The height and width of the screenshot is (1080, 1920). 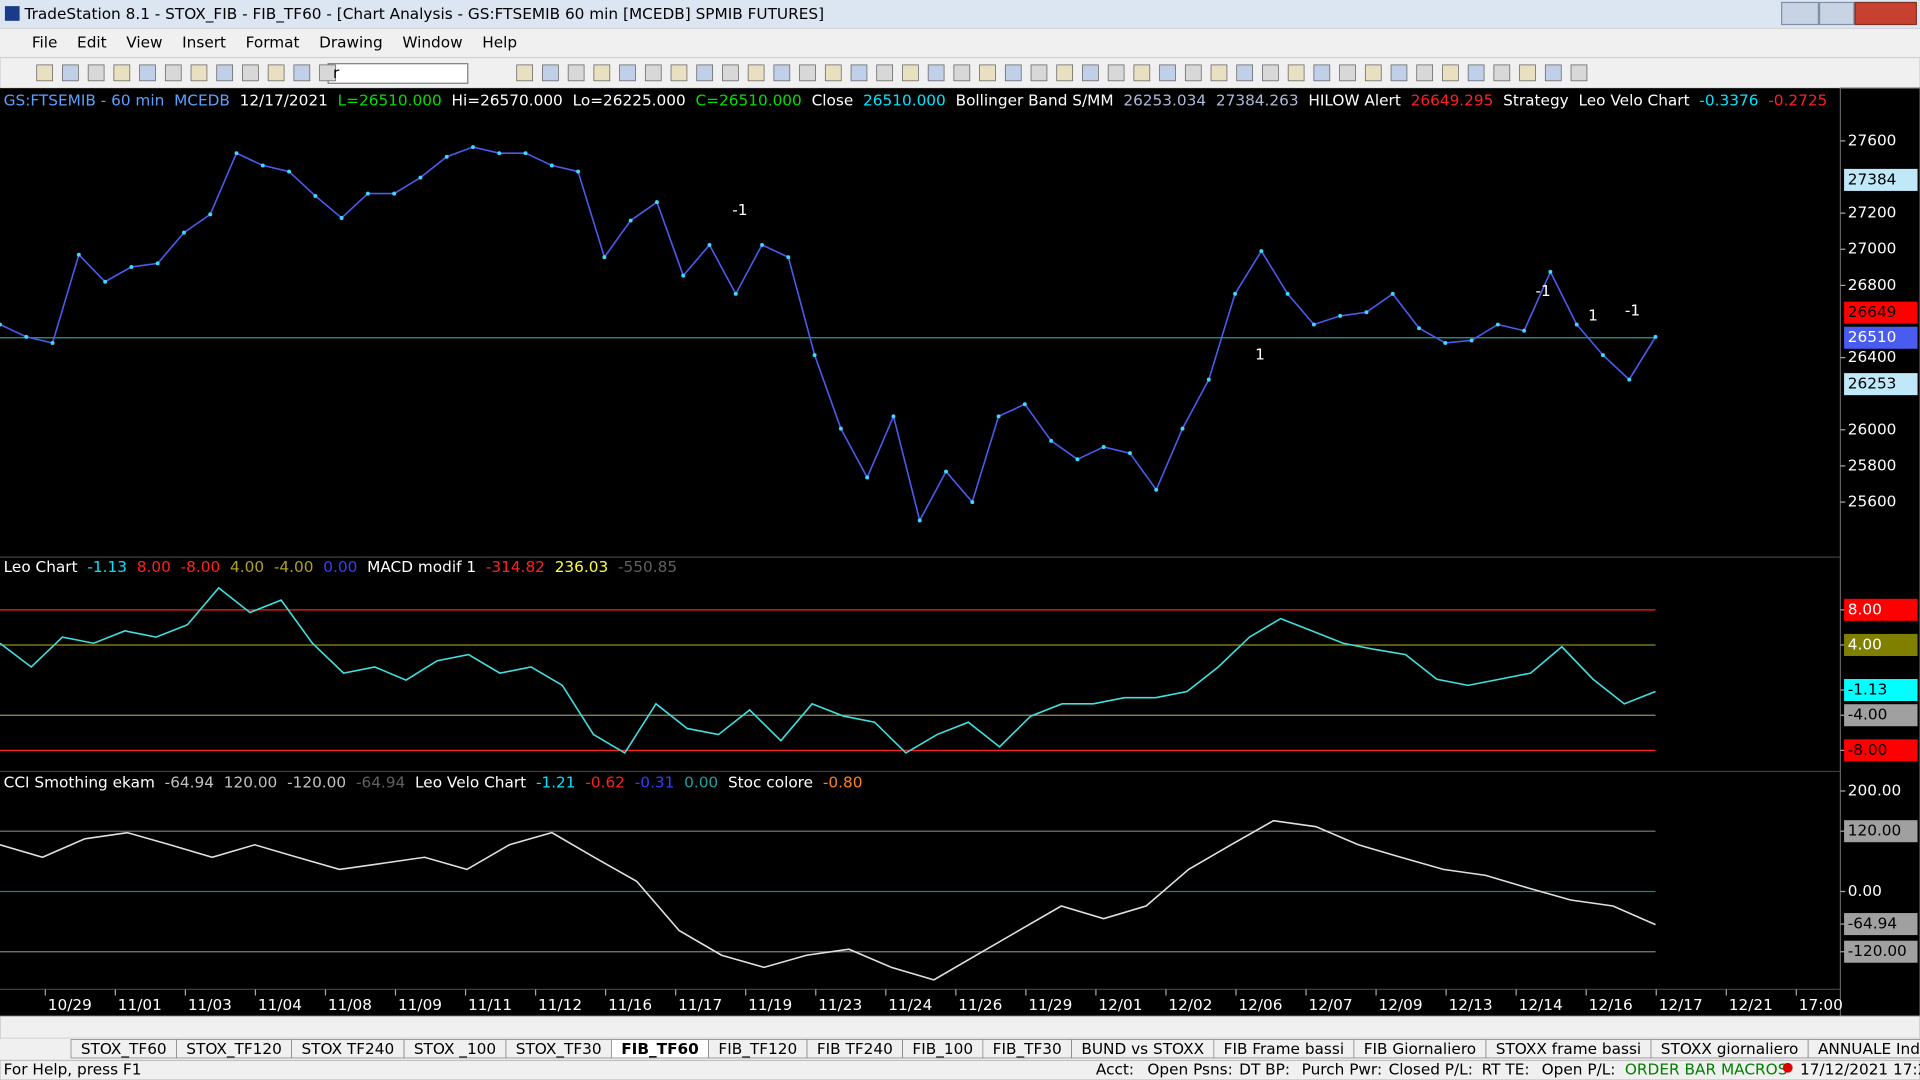 What do you see at coordinates (1872, 249) in the screenshot?
I see `y-tick-label: 27000` at bounding box center [1872, 249].